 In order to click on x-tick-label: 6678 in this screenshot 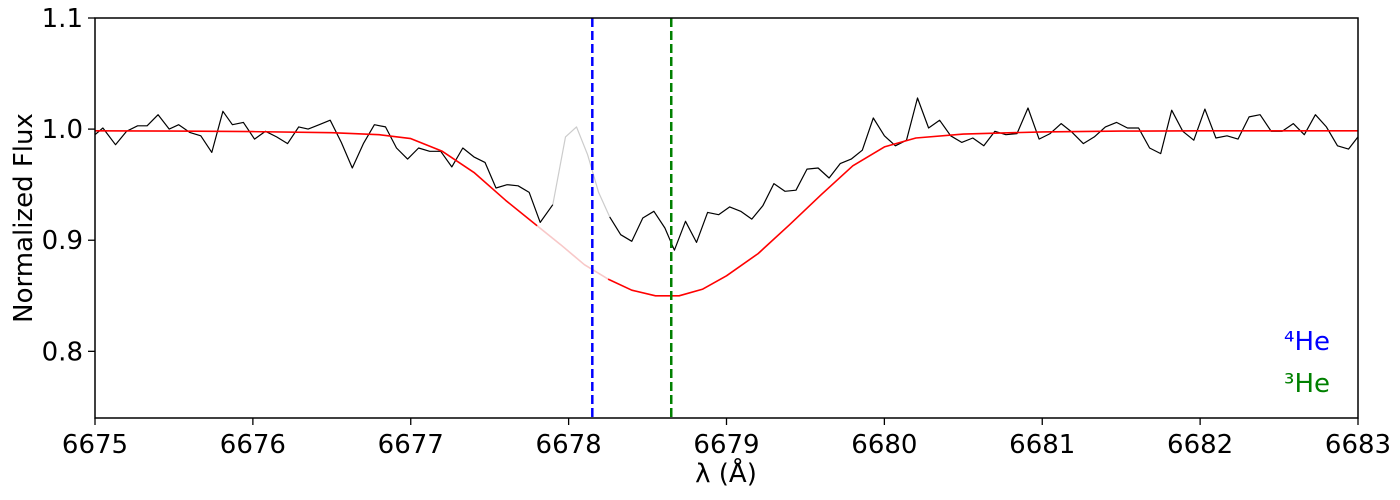, I will do `click(569, 445)`.